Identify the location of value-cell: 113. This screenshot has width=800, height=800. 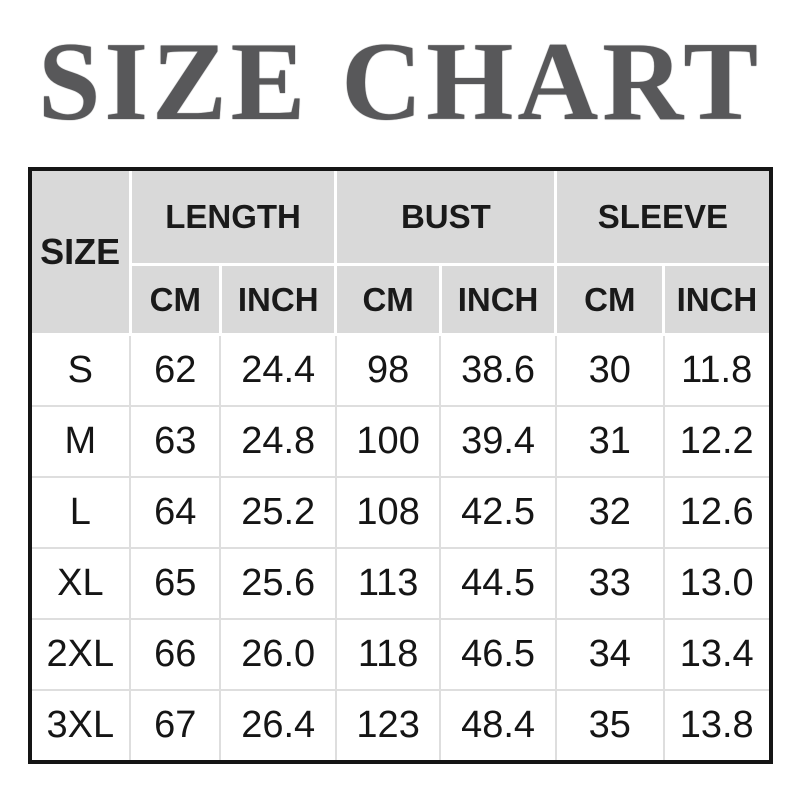
(388, 583).